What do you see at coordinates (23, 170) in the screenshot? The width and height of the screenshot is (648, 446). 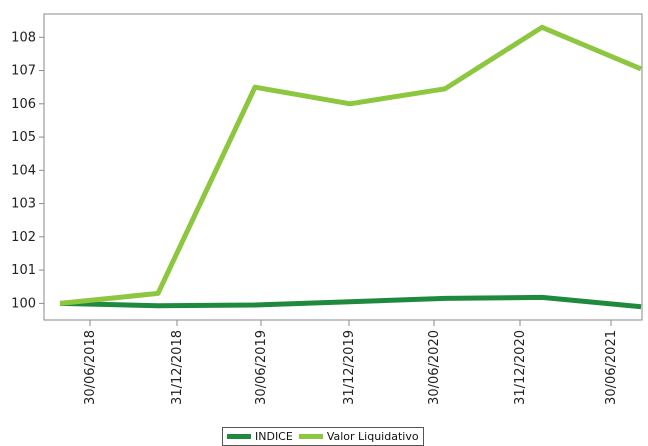 I see `y-tick-label: 104` at bounding box center [23, 170].